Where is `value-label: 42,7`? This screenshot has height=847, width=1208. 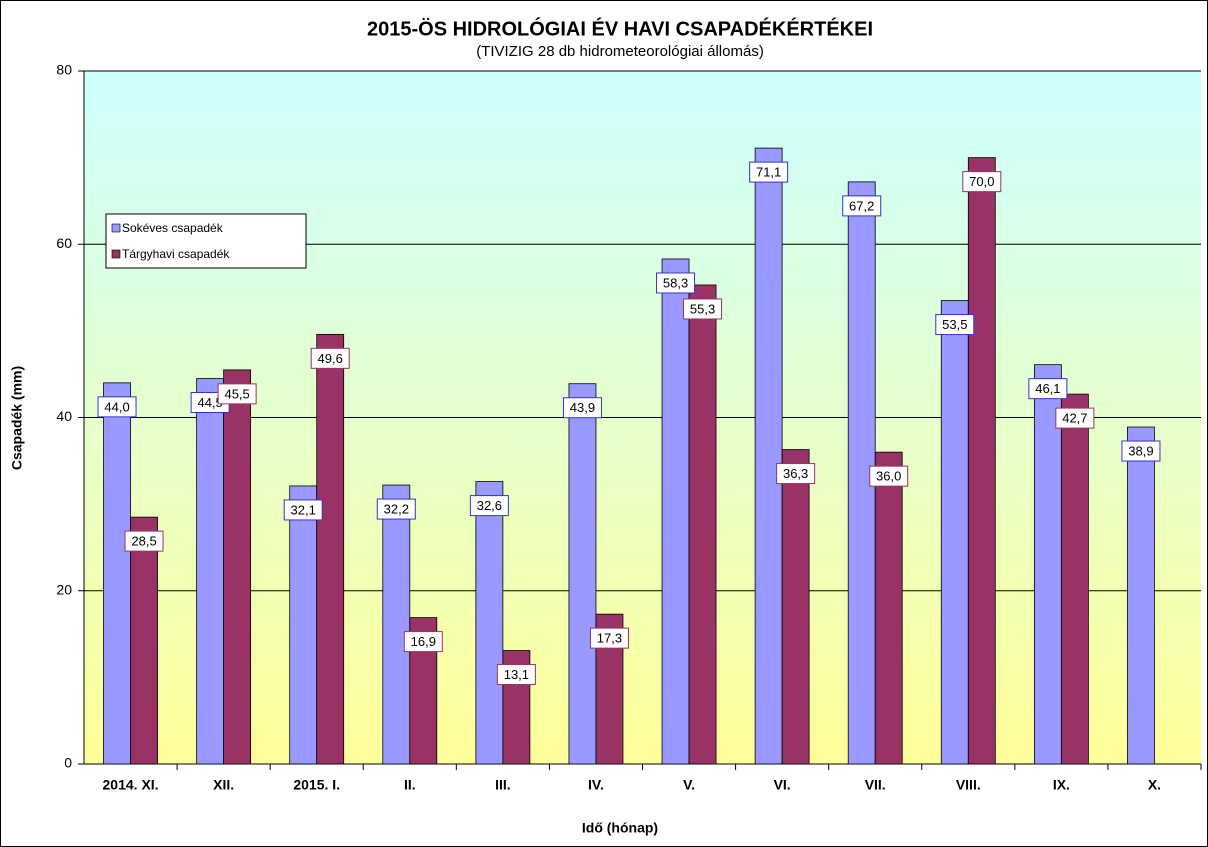 value-label: 42,7 is located at coordinates (1074, 418).